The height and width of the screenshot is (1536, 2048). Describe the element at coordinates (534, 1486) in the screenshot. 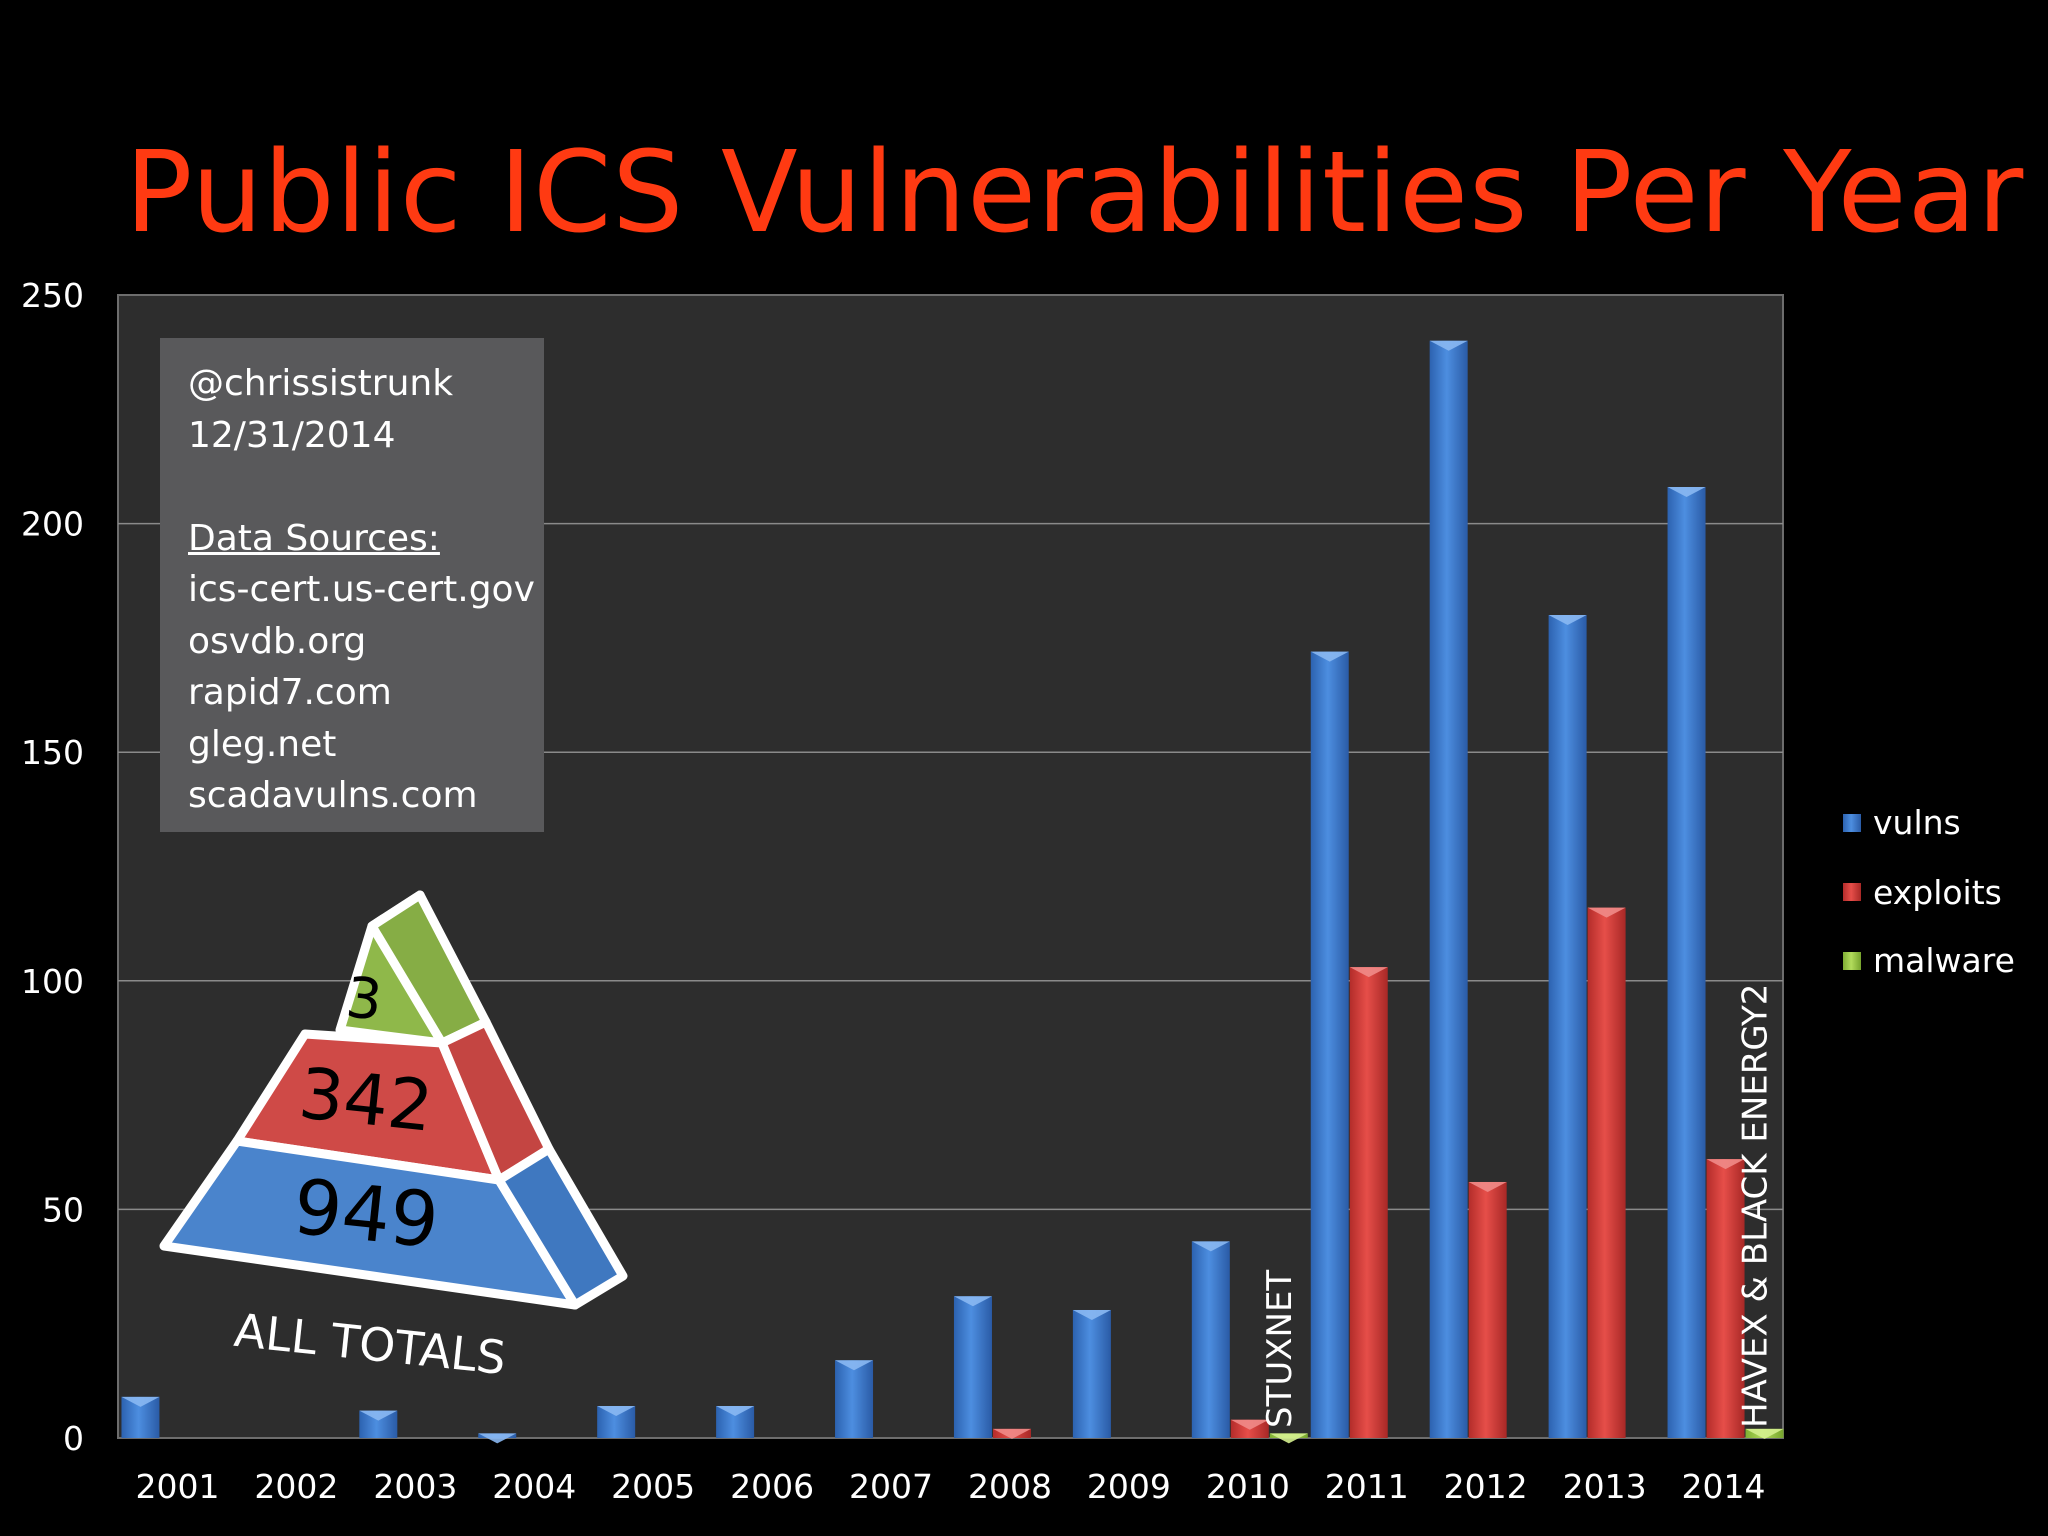

I see `x-tick-label: 2004` at that location.